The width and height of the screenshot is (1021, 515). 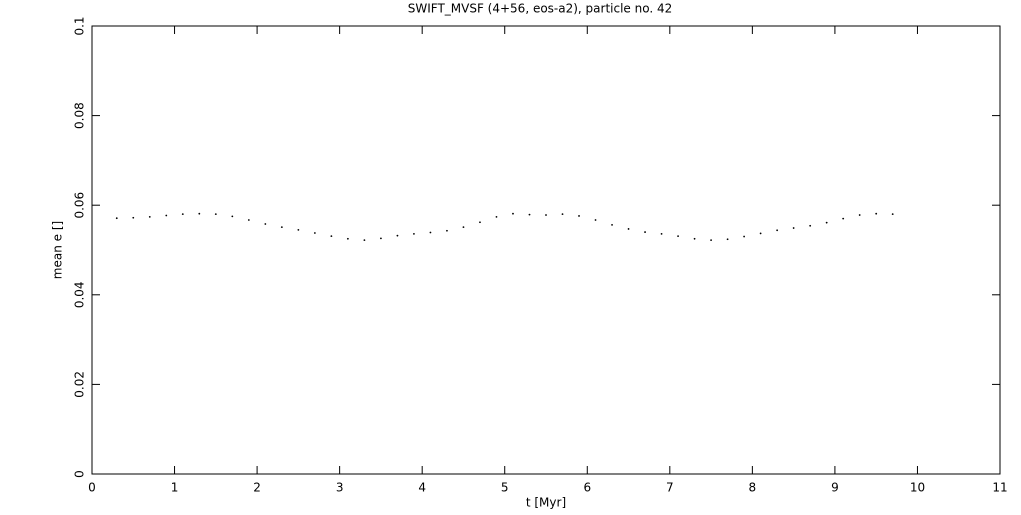 What do you see at coordinates (58, 250) in the screenshot?
I see `y-axis-label: mean e []` at bounding box center [58, 250].